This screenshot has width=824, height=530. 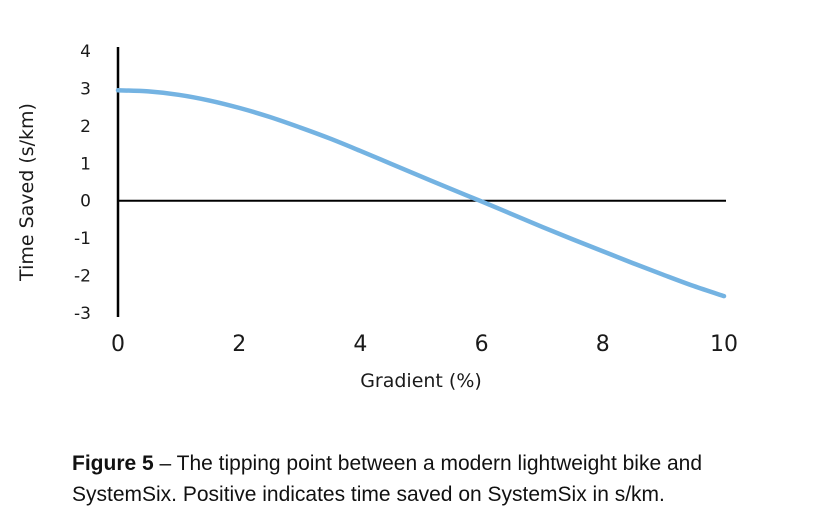 What do you see at coordinates (85, 164) in the screenshot?
I see `y-tick-label: 1` at bounding box center [85, 164].